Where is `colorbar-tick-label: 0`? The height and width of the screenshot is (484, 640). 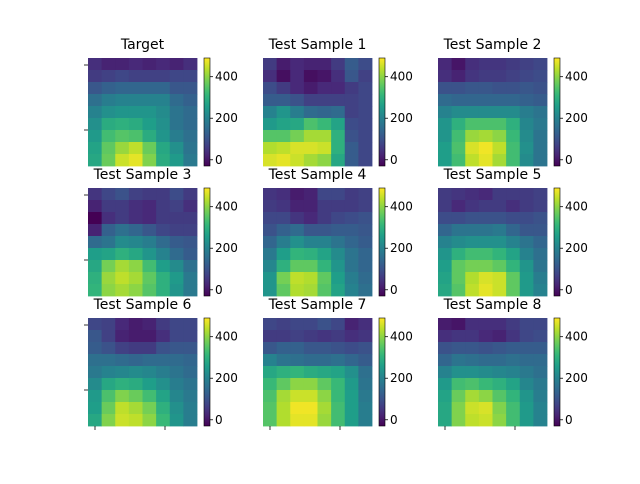
colorbar-tick-label: 0 is located at coordinates (394, 420).